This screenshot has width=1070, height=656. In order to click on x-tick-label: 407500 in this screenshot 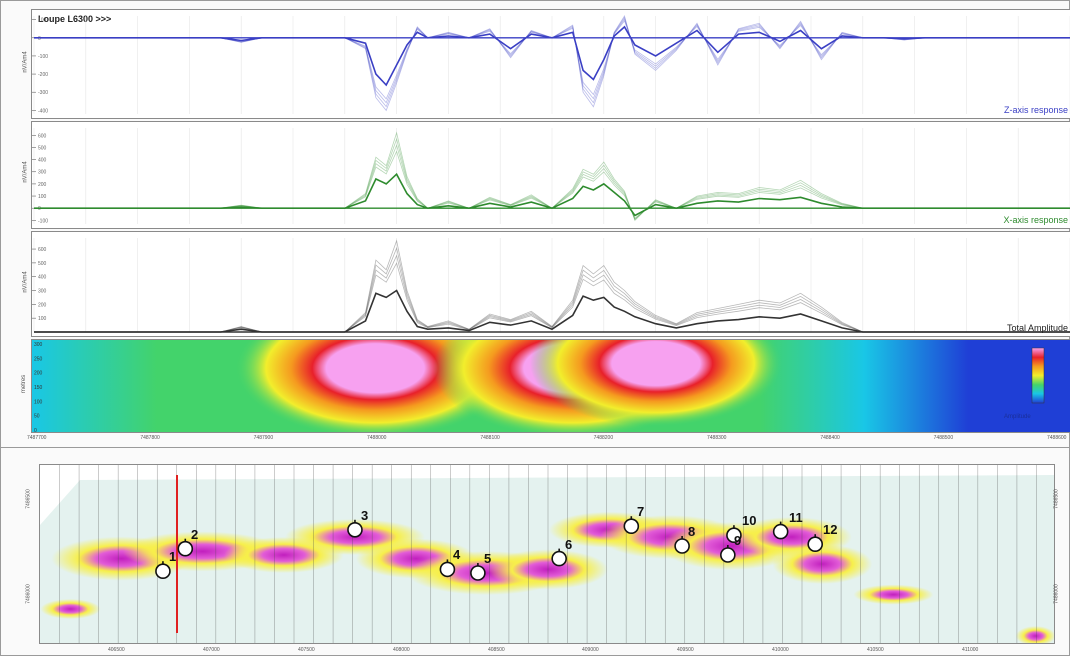, I will do `click(306, 650)`.